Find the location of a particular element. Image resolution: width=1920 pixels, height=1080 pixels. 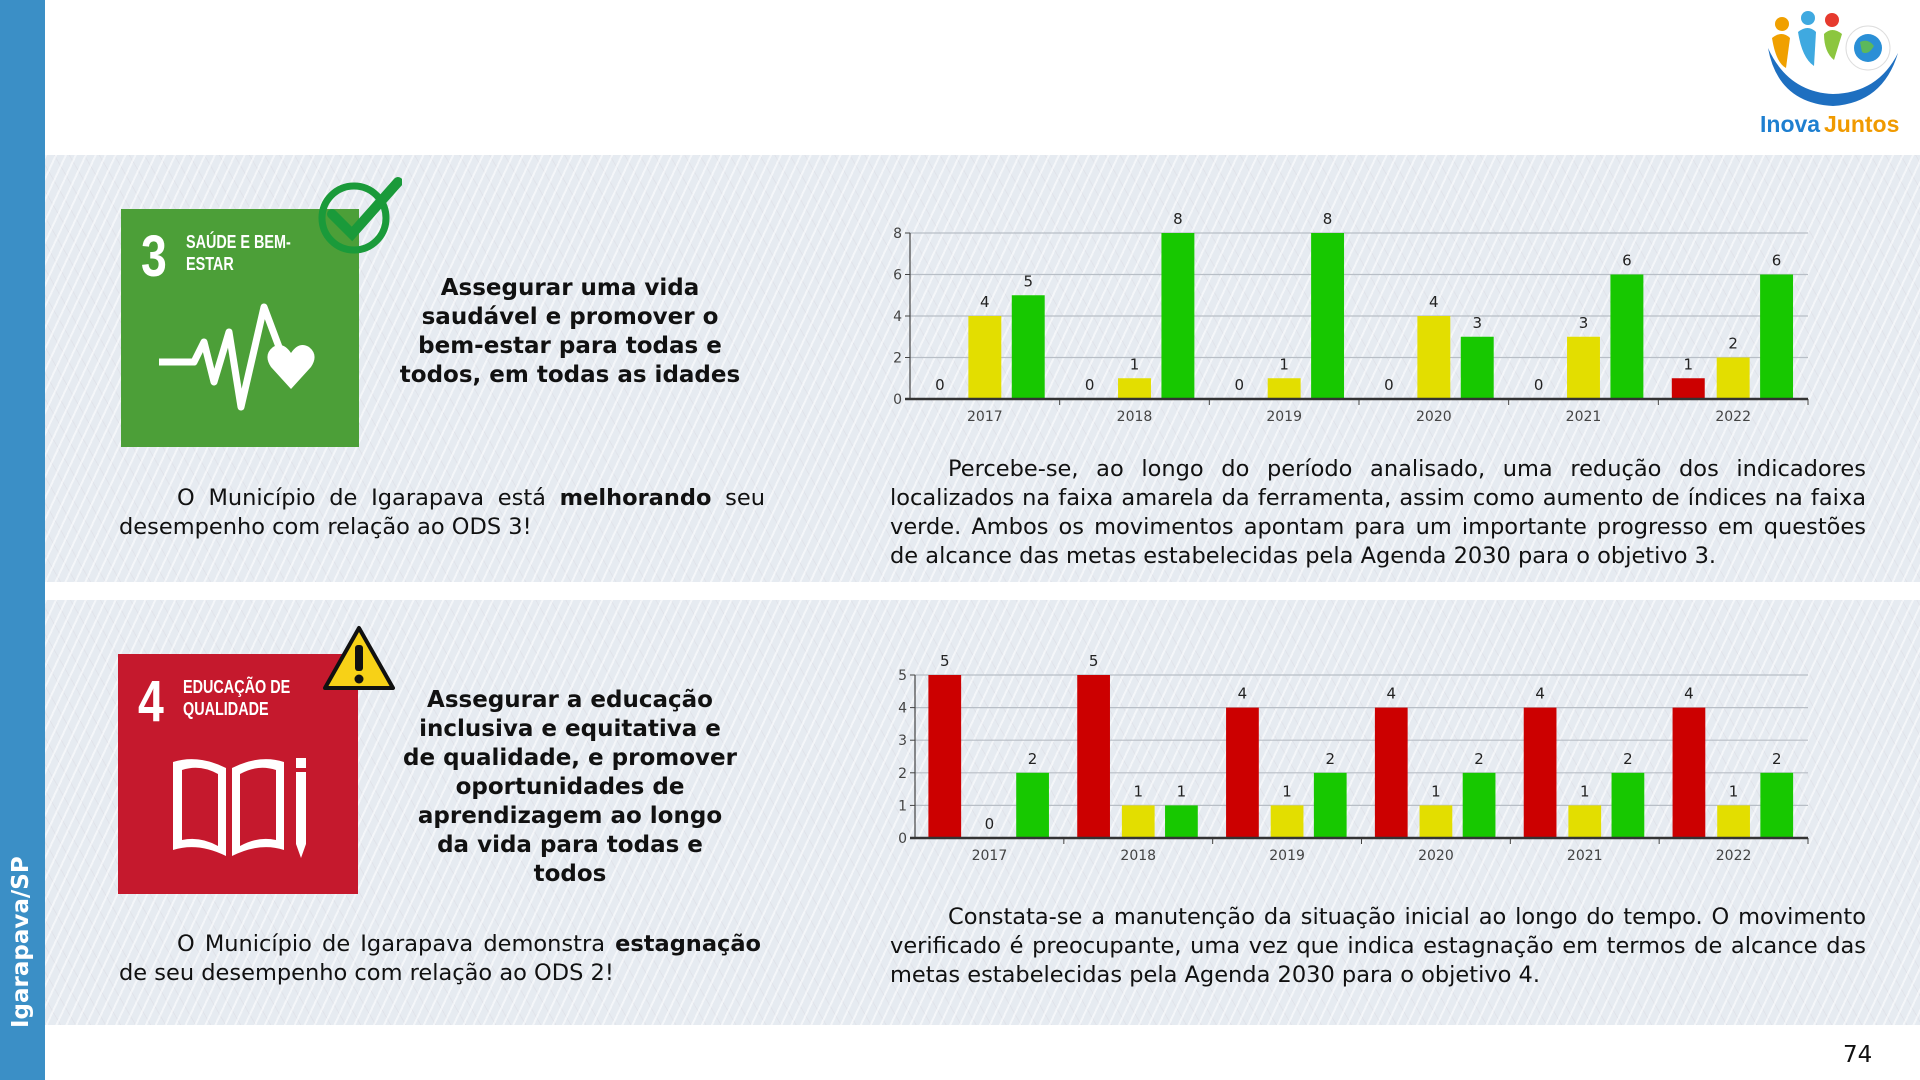

x-tick-label: 2019 is located at coordinates (1284, 417).